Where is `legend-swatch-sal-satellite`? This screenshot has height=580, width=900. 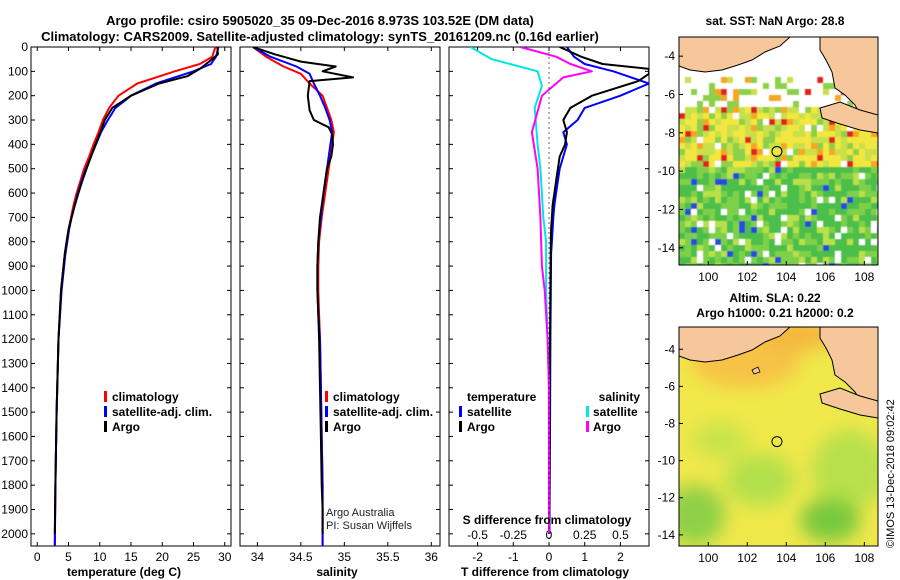 legend-swatch-sal-satellite is located at coordinates (587, 411).